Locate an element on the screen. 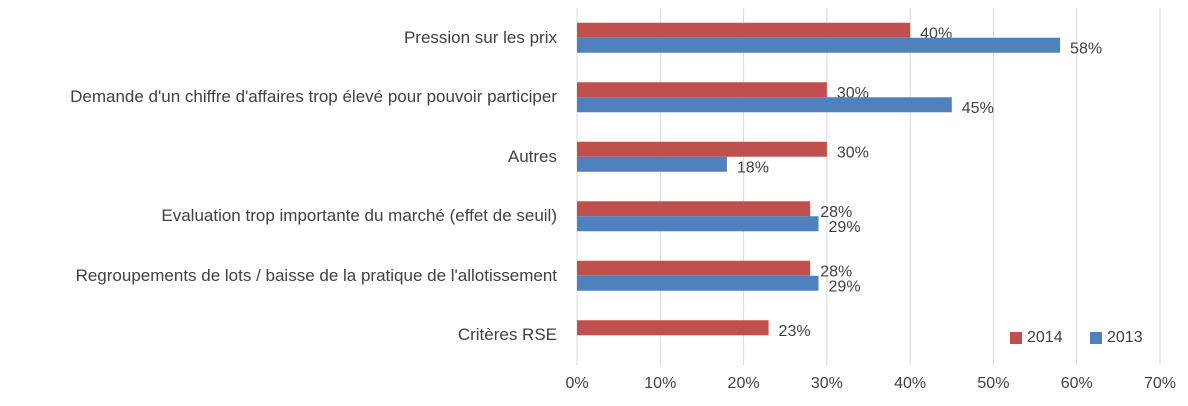  x-tick-label: 20% is located at coordinates (744, 383).